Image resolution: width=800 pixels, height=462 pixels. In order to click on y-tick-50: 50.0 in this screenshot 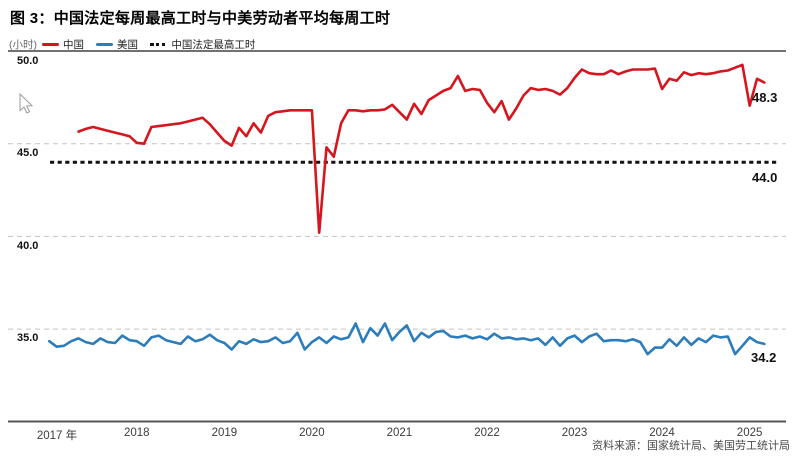, I will do `click(28, 60)`.